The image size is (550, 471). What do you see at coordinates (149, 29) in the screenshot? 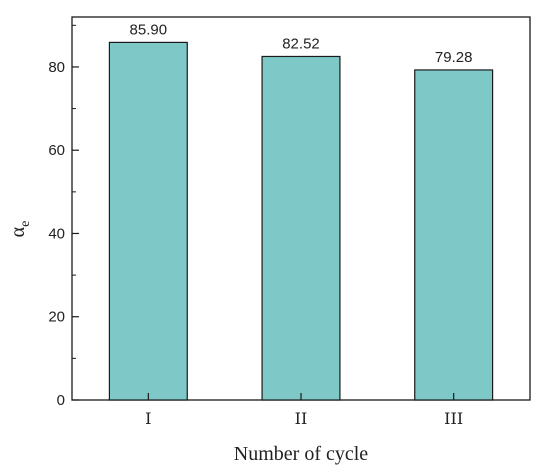
I see `bar-value-label: 85.90` at bounding box center [149, 29].